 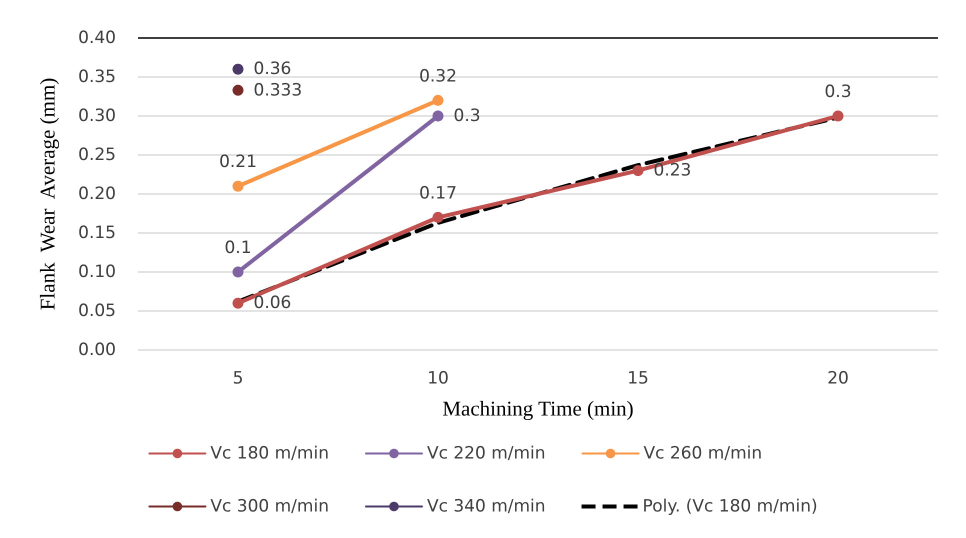 What do you see at coordinates (269, 454) in the screenshot?
I see `legend-label: Vc 180 m/min` at bounding box center [269, 454].